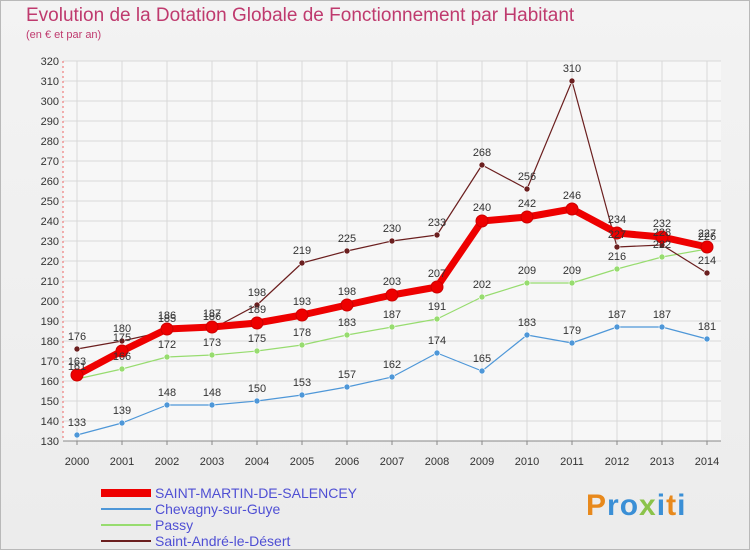  I want to click on data-label: 225, so click(347, 239).